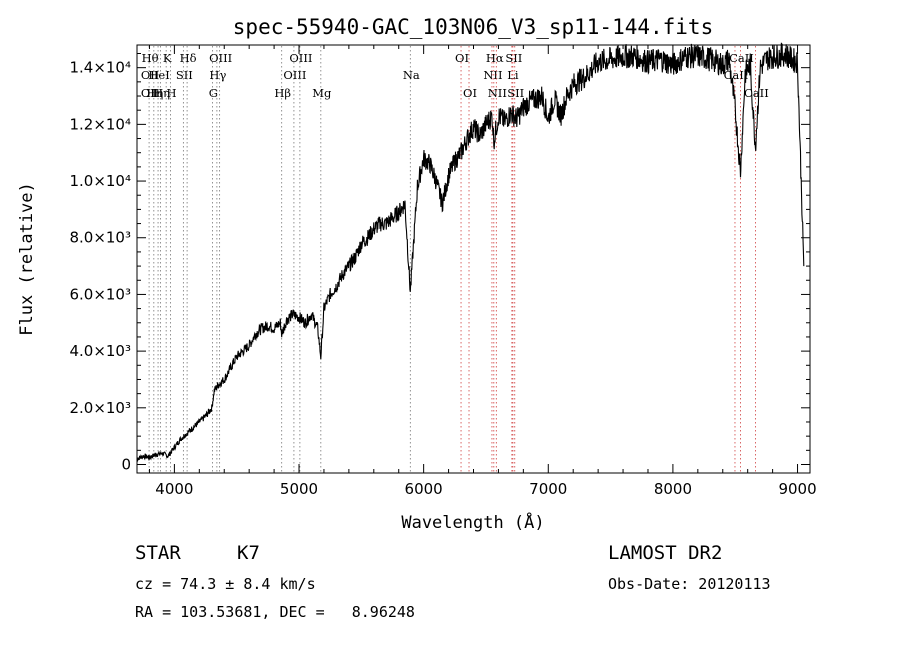  What do you see at coordinates (100, 68) in the screenshot?
I see `y-tick-label: 1.4×10⁴` at bounding box center [100, 68].